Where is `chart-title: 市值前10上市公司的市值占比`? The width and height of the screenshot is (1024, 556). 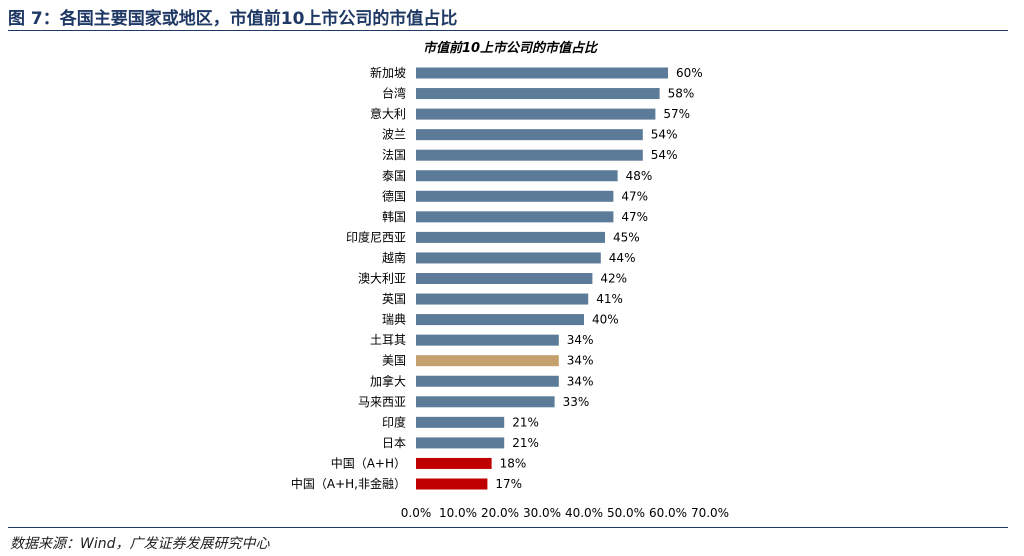 chart-title: 市值前10上市公司的市值占比 is located at coordinates (511, 48).